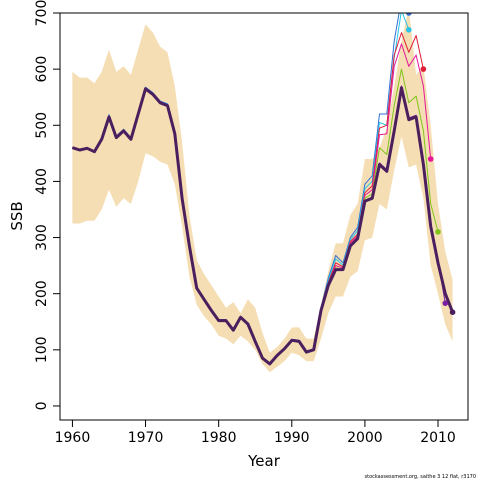 Image resolution: width=480 pixels, height=484 pixels. I want to click on y-axis-title: SSB, so click(17, 215).